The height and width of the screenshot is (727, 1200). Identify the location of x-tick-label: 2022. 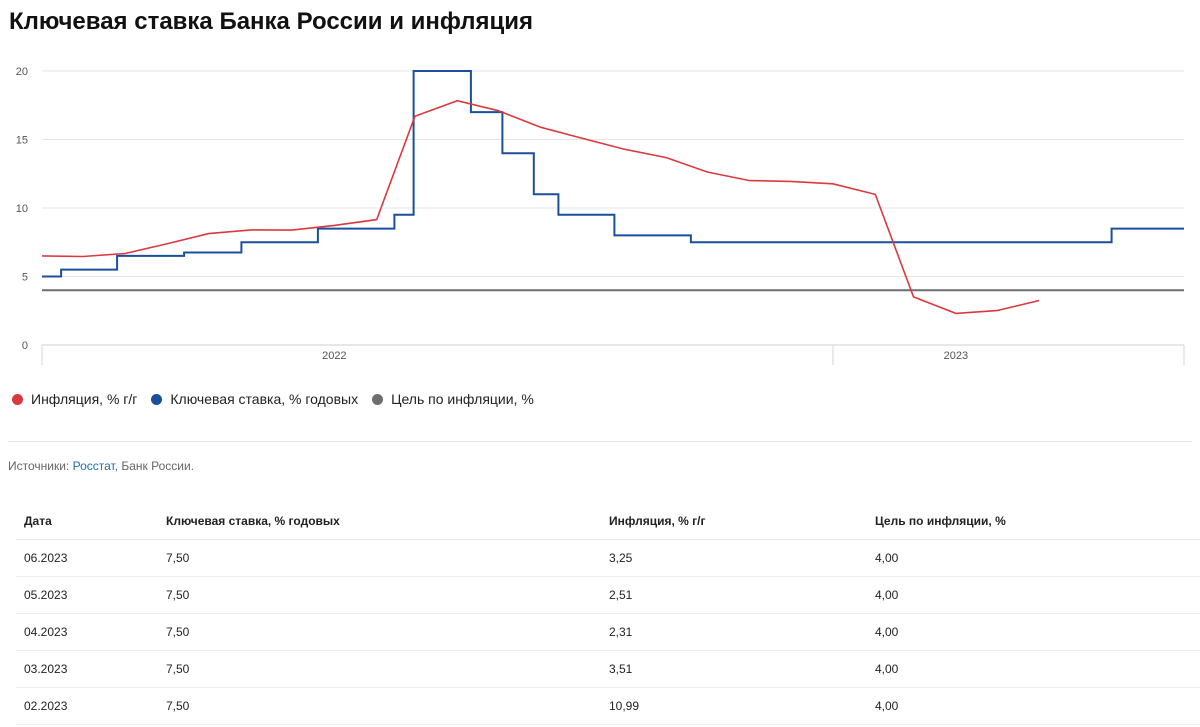
(334, 356).